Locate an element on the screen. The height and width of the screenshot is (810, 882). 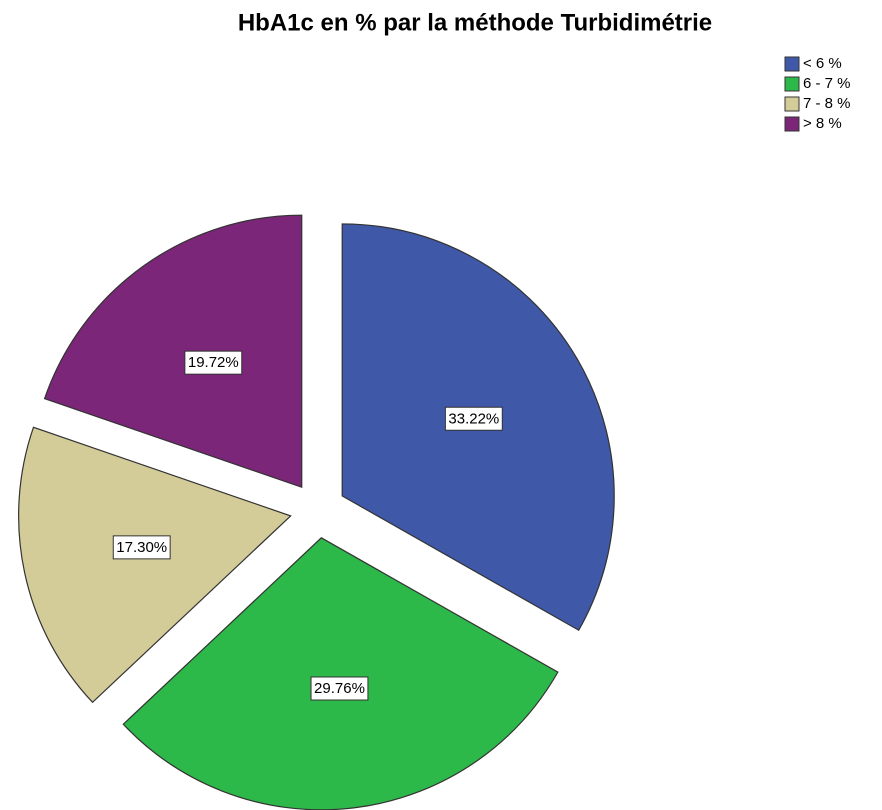
data-label-text: 19.72% is located at coordinates (213, 362).